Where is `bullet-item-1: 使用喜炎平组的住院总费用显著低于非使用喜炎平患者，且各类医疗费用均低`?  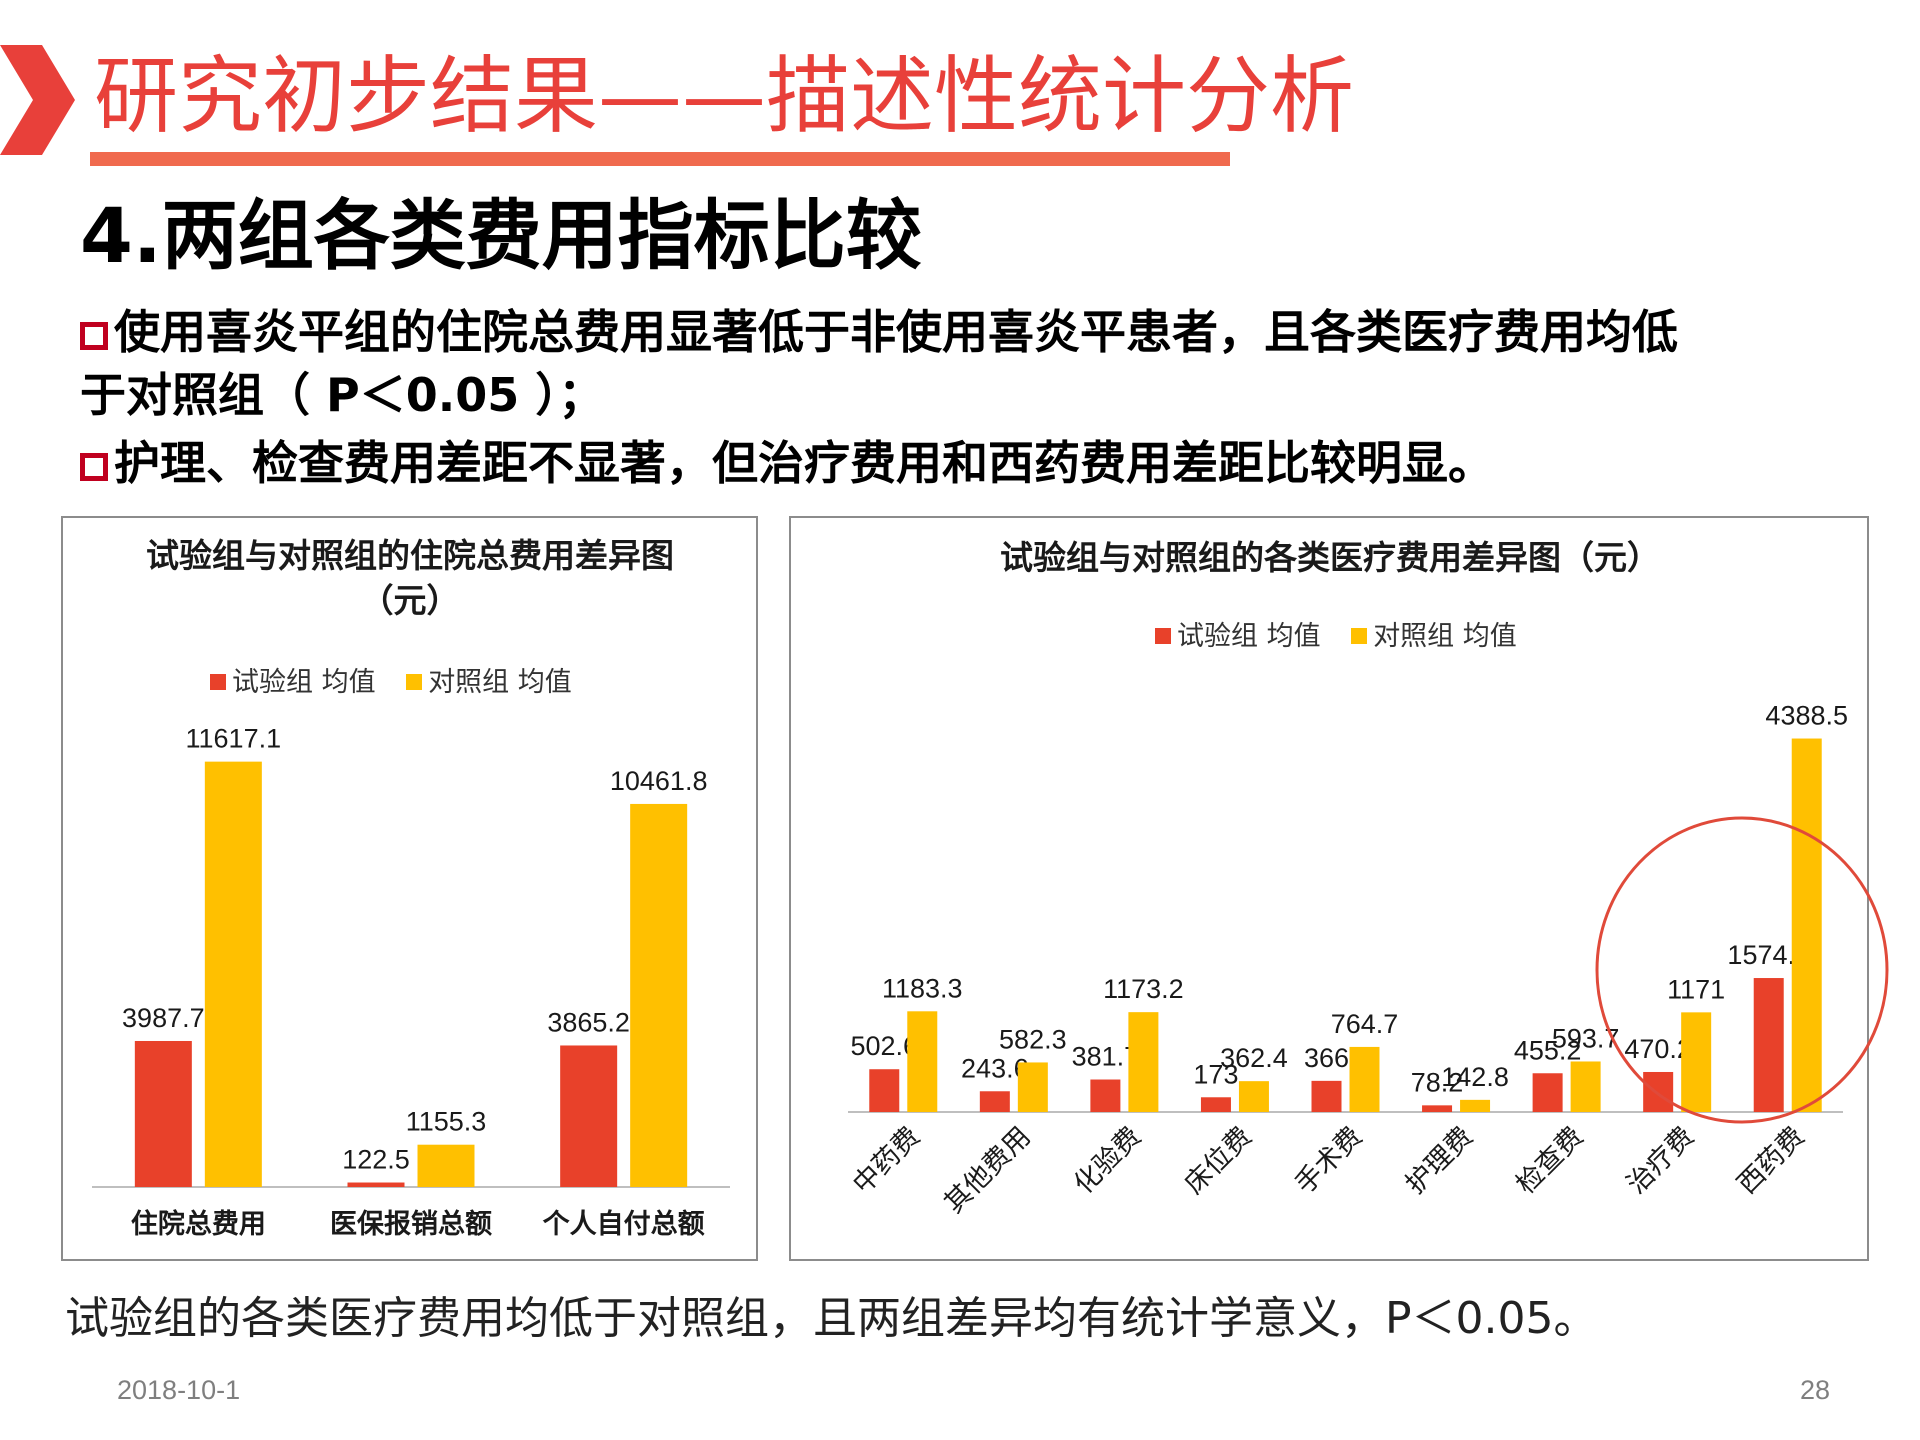
bullet-item-1: 使用喜炎平组的住院总费用显著低于非使用喜炎平患者，且各类医疗费用均低 is located at coordinates (879, 332).